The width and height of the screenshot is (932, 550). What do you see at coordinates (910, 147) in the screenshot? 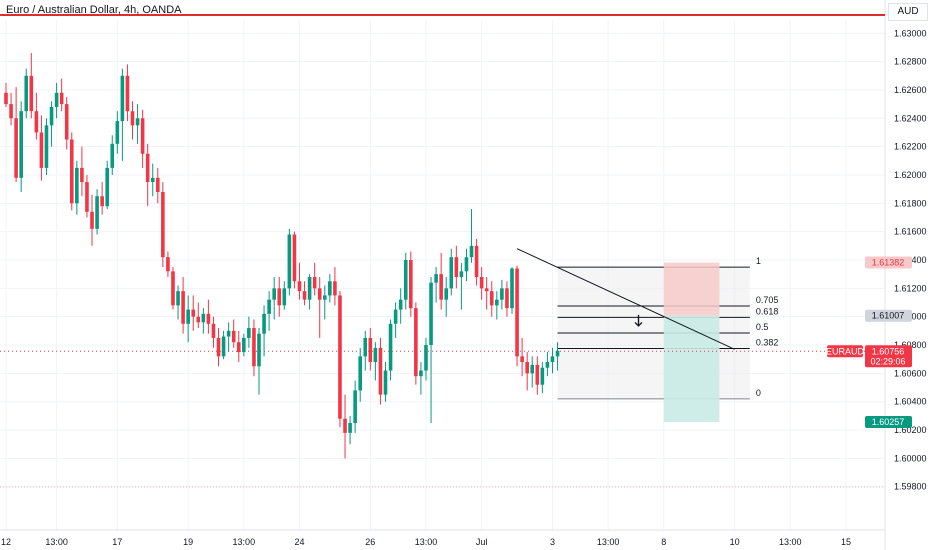
I see `y-tick-label: 1.62200` at bounding box center [910, 147].